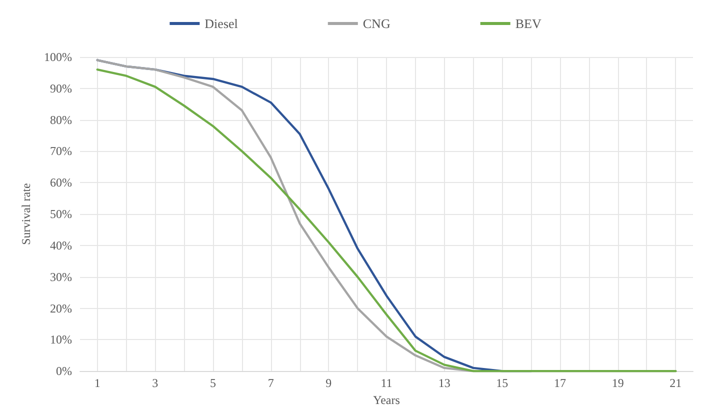 This screenshot has width=711, height=411. Describe the element at coordinates (386, 383) in the screenshot. I see `x-tick-label: 11` at that location.